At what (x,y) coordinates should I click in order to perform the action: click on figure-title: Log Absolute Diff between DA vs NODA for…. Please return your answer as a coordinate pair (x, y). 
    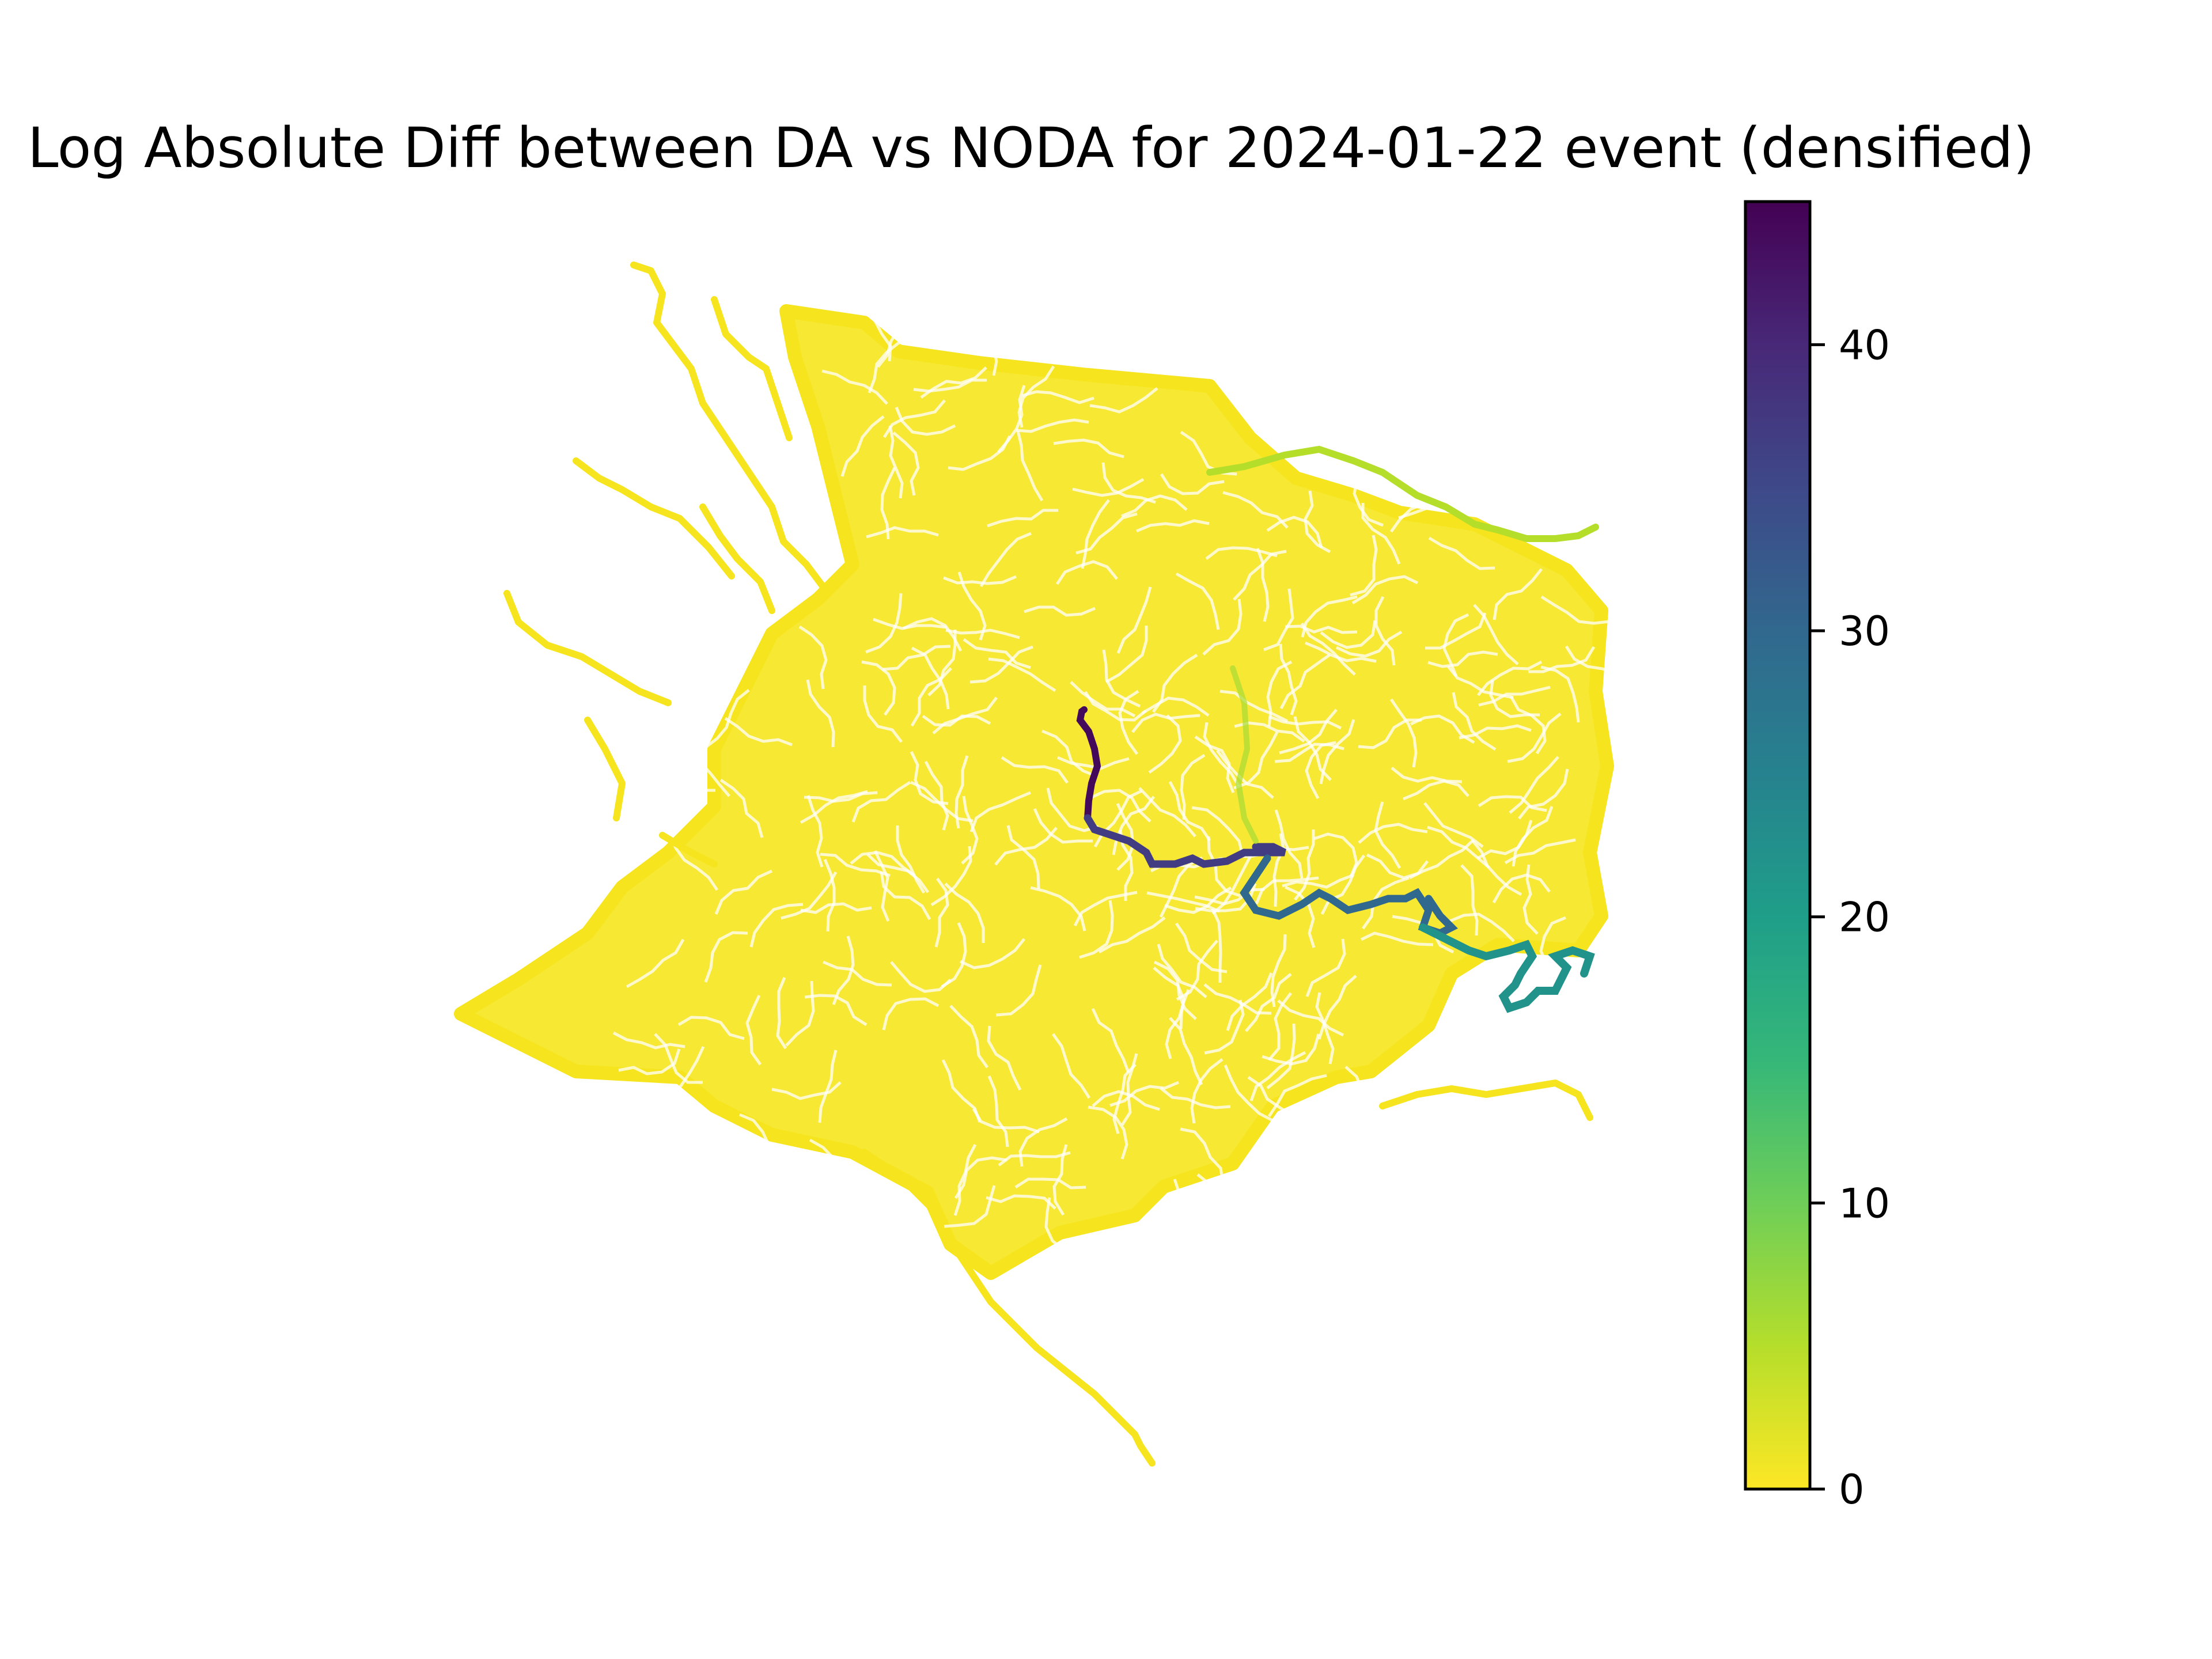
    Looking at the image, I should click on (1031, 148).